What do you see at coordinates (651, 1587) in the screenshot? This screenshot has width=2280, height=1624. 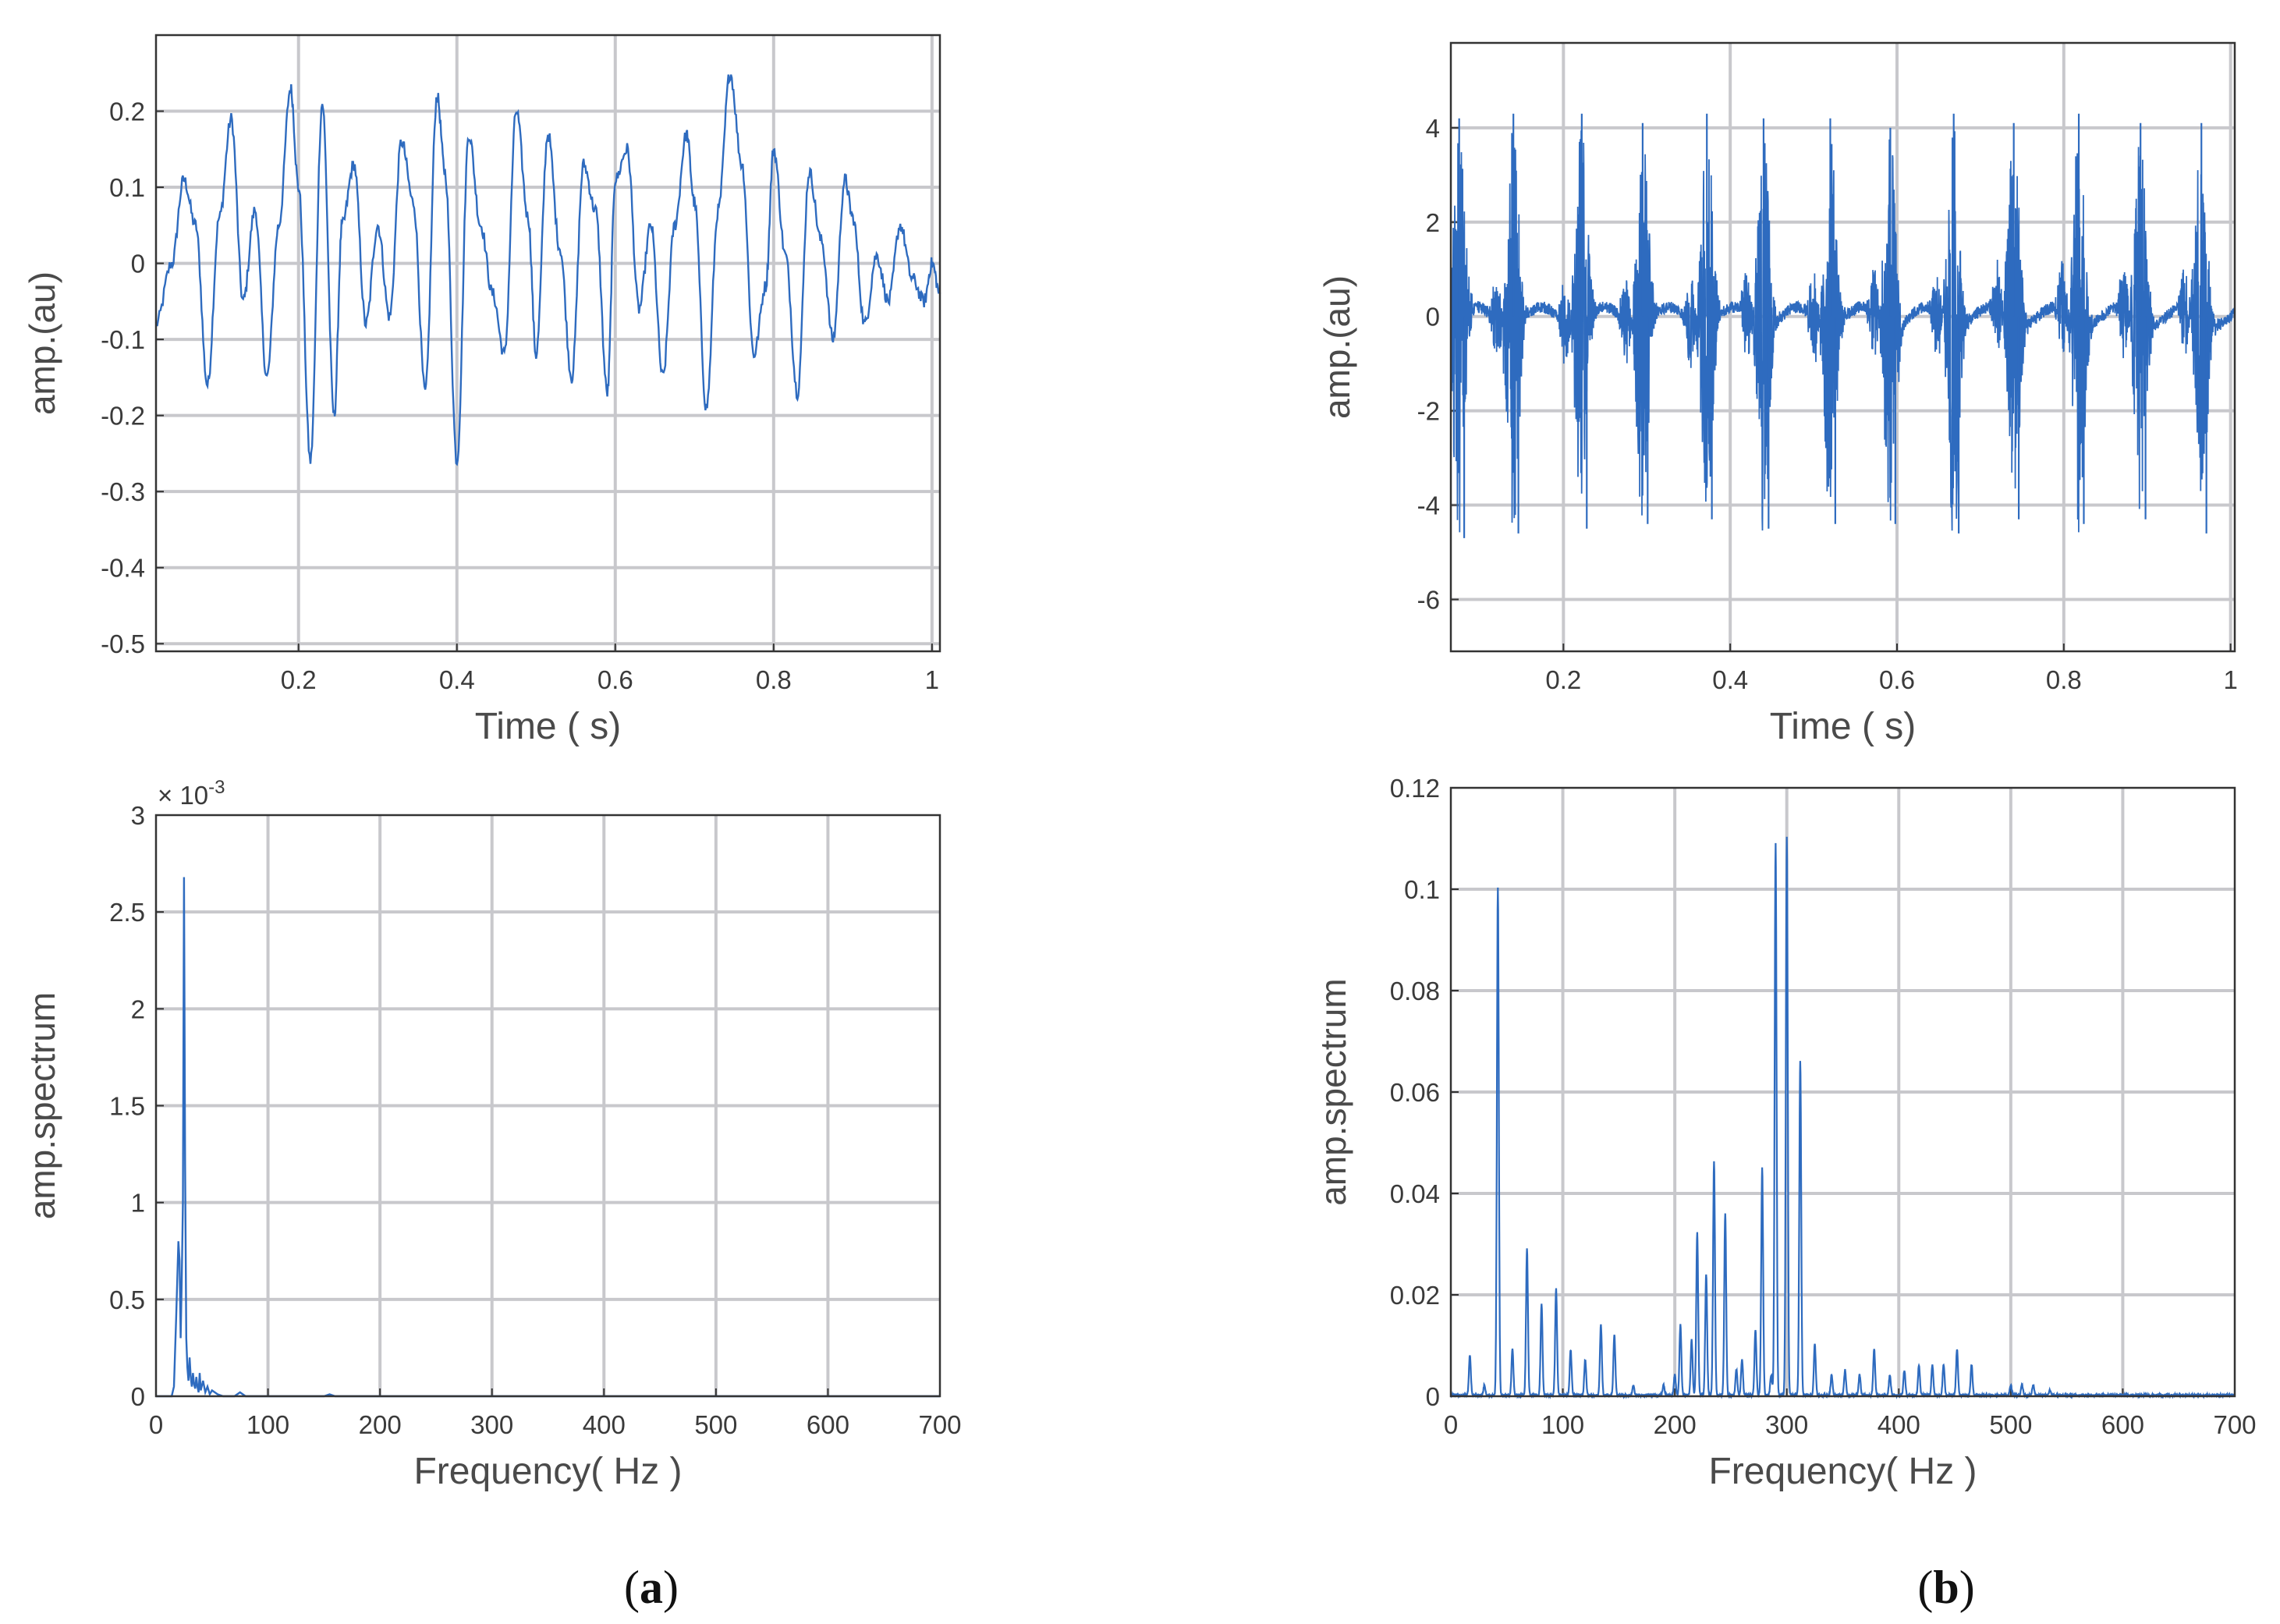 I see `panel-label-a: (a)` at bounding box center [651, 1587].